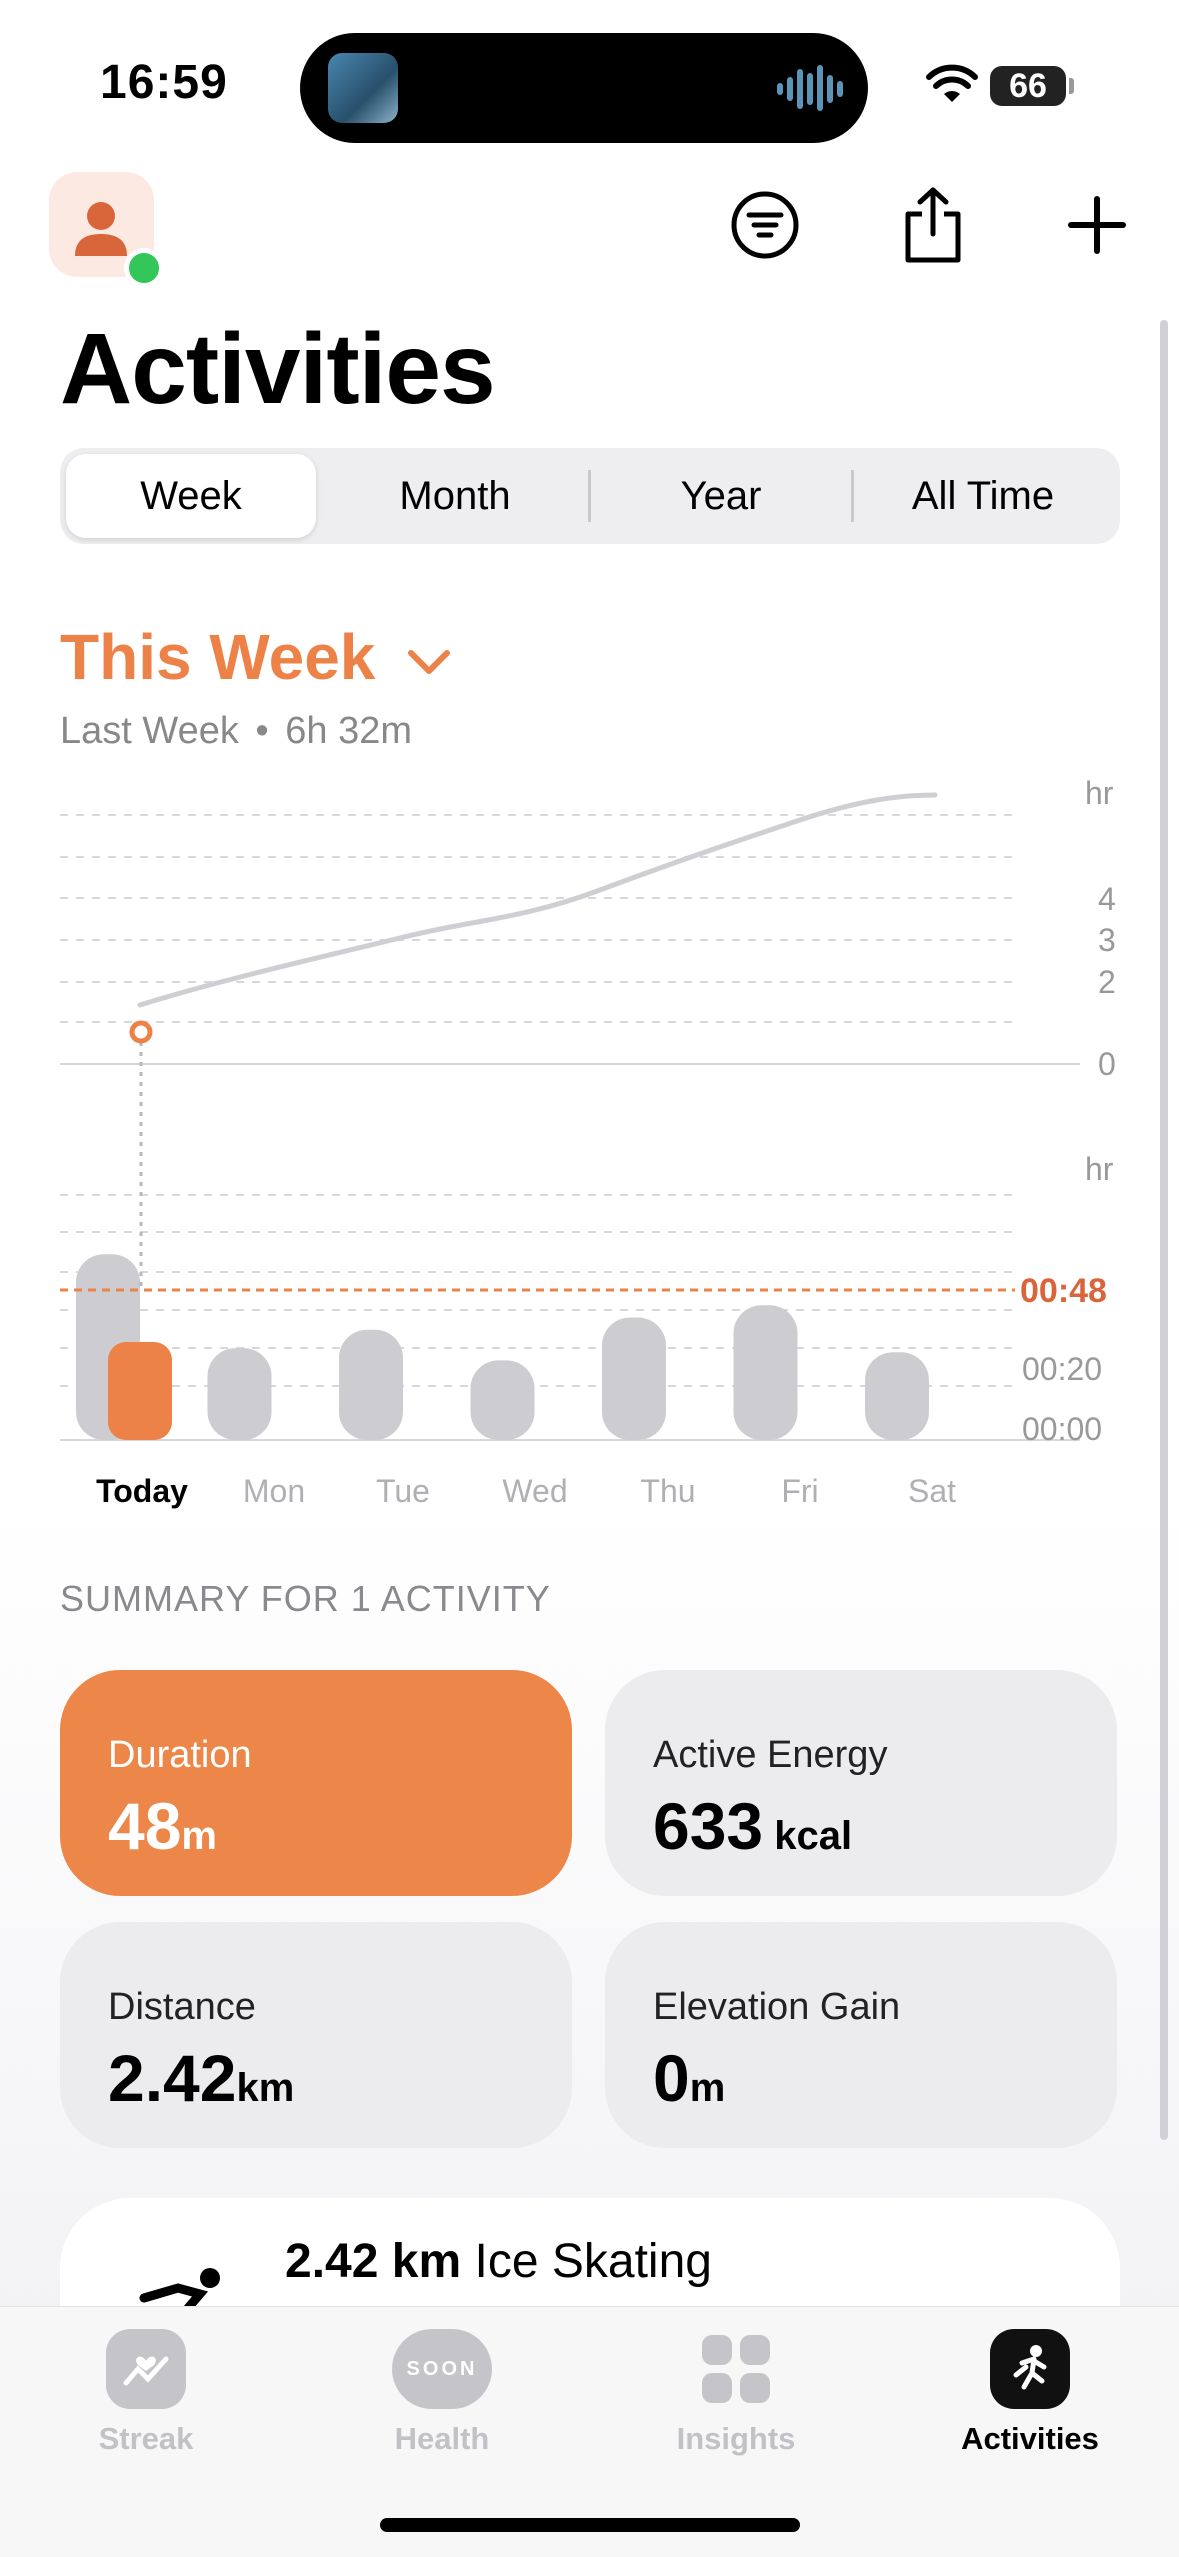  What do you see at coordinates (429, 662) in the screenshot?
I see `chevron-down-icon` at bounding box center [429, 662].